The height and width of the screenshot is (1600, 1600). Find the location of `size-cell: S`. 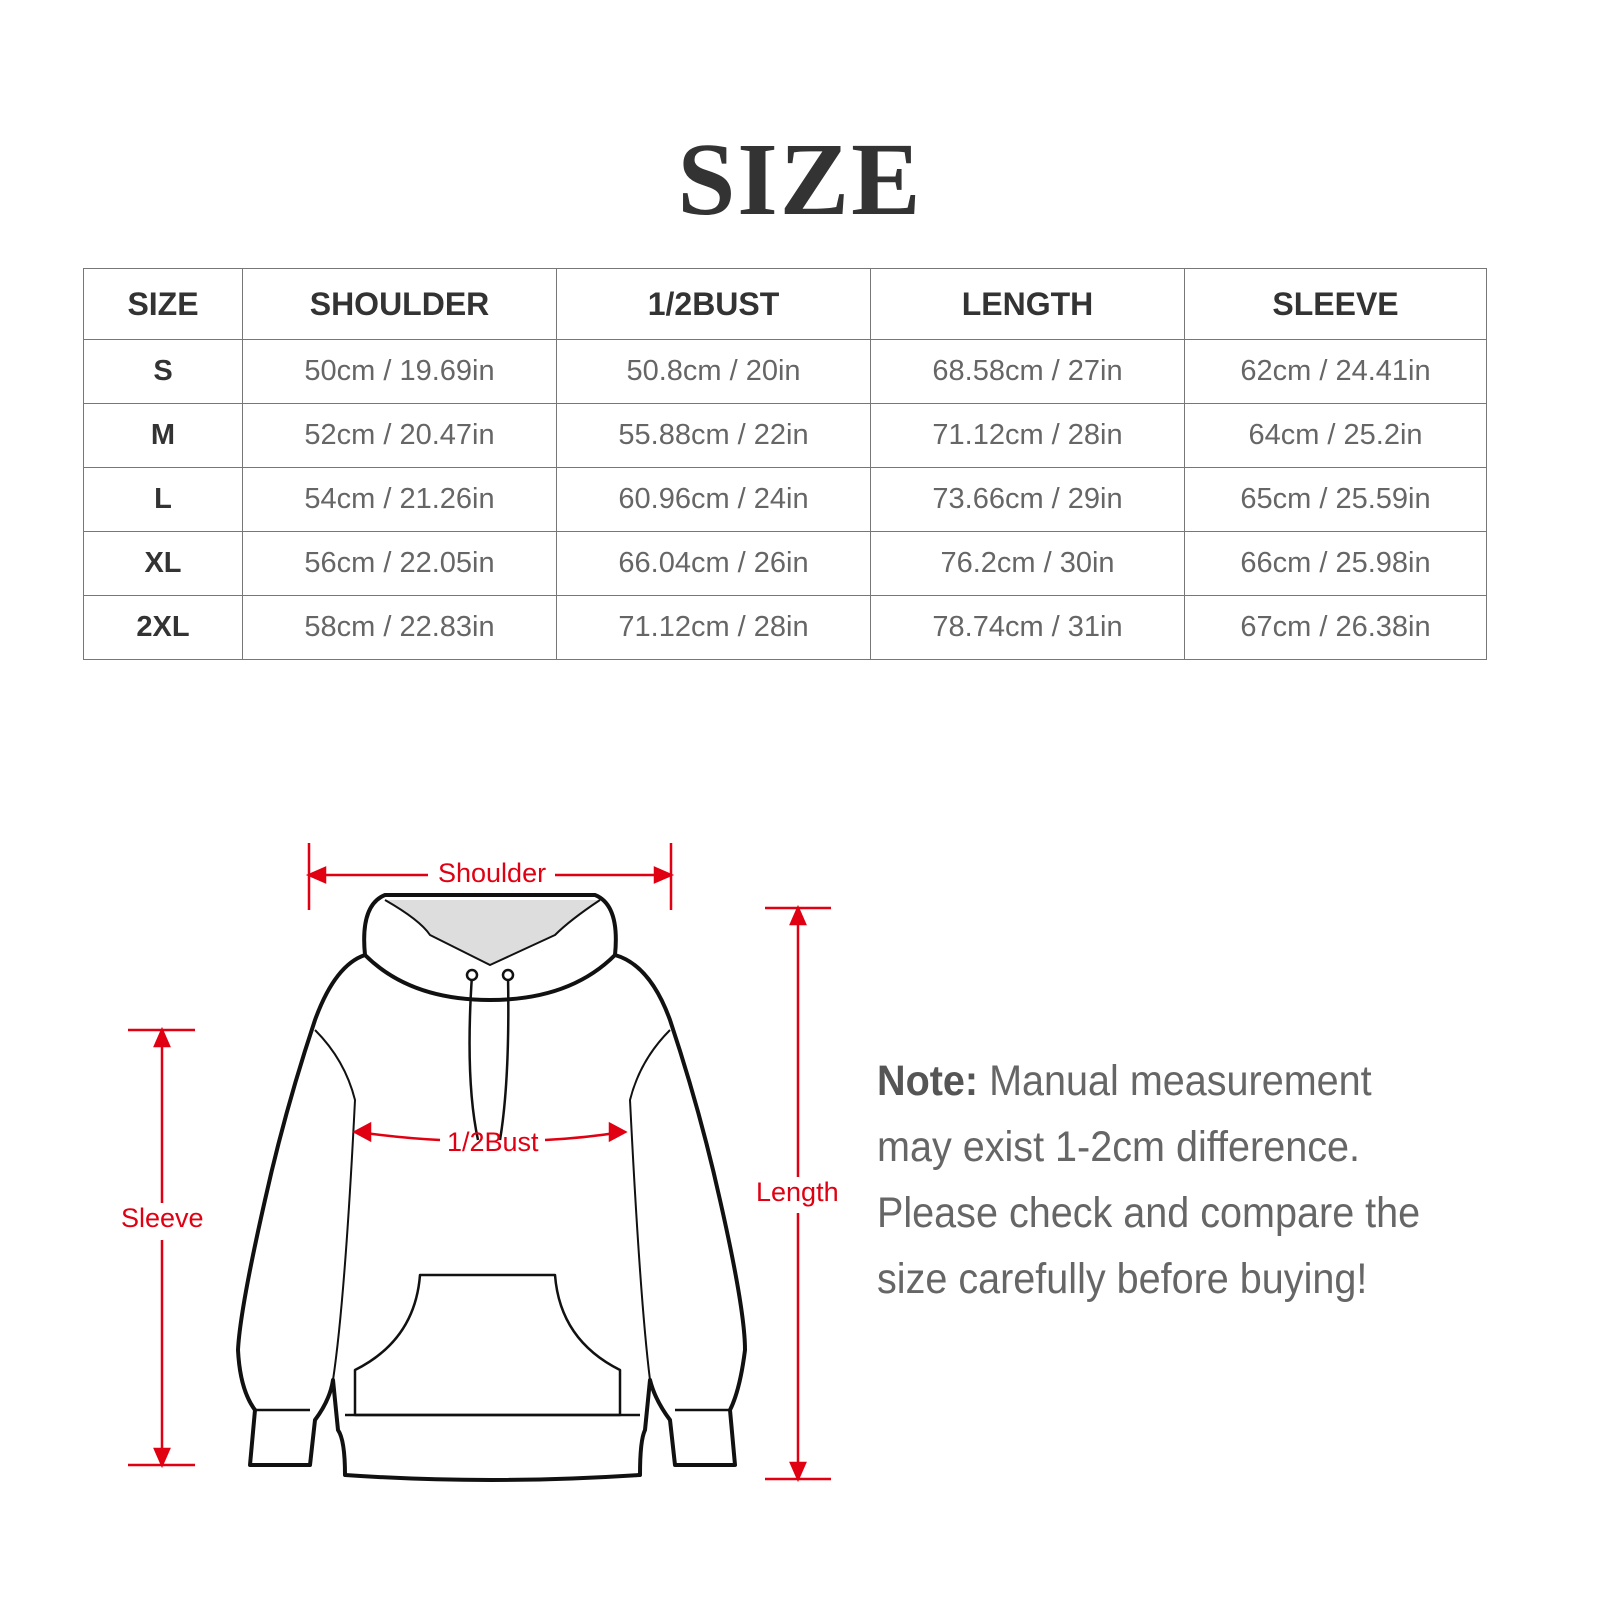

size-cell: S is located at coordinates (163, 371).